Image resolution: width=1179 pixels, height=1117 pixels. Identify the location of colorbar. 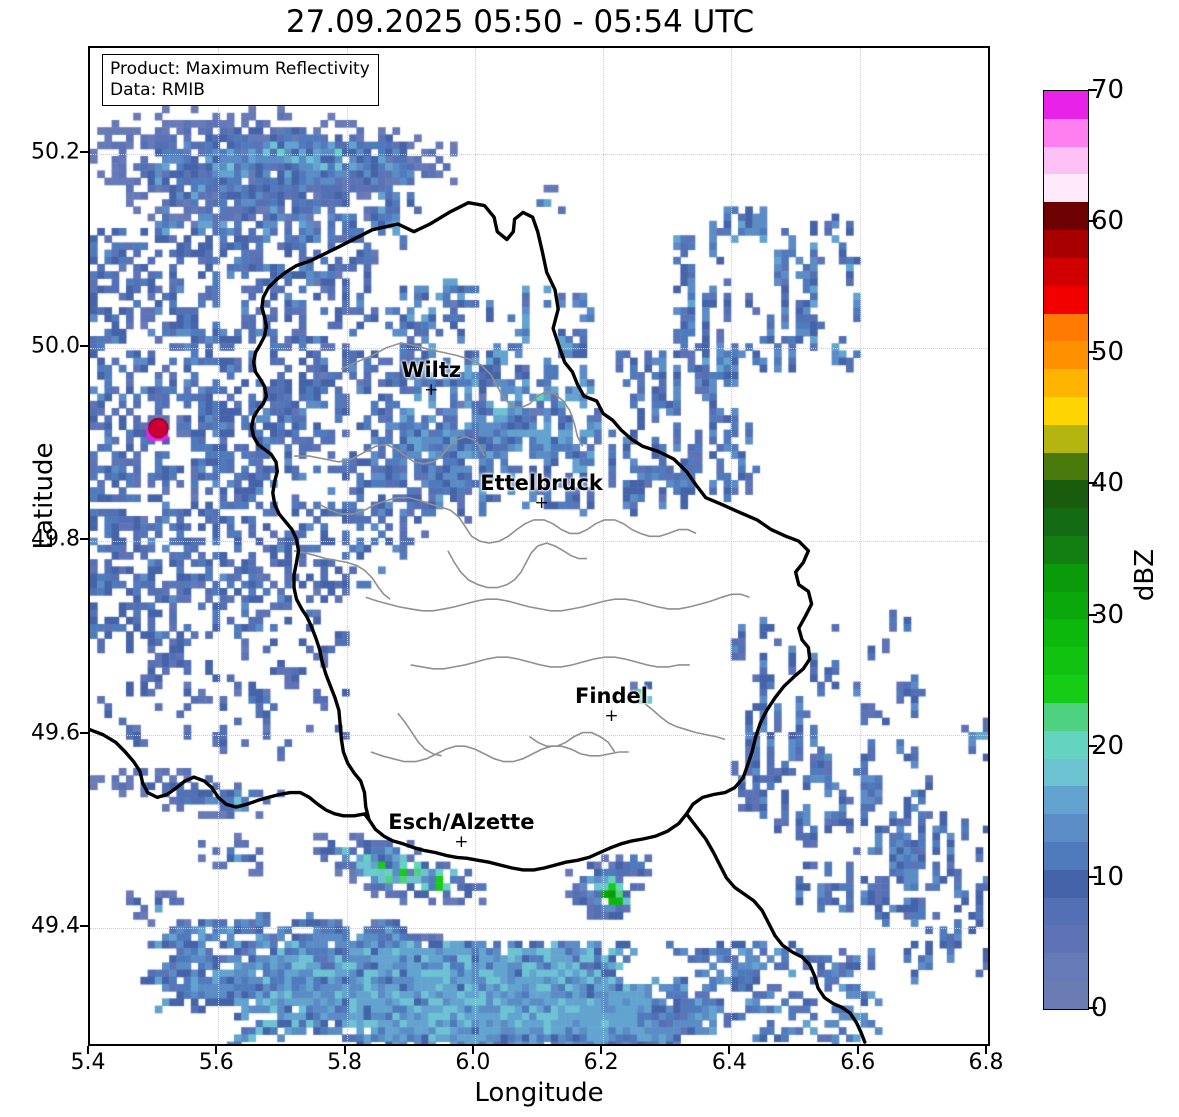
(1066, 550).